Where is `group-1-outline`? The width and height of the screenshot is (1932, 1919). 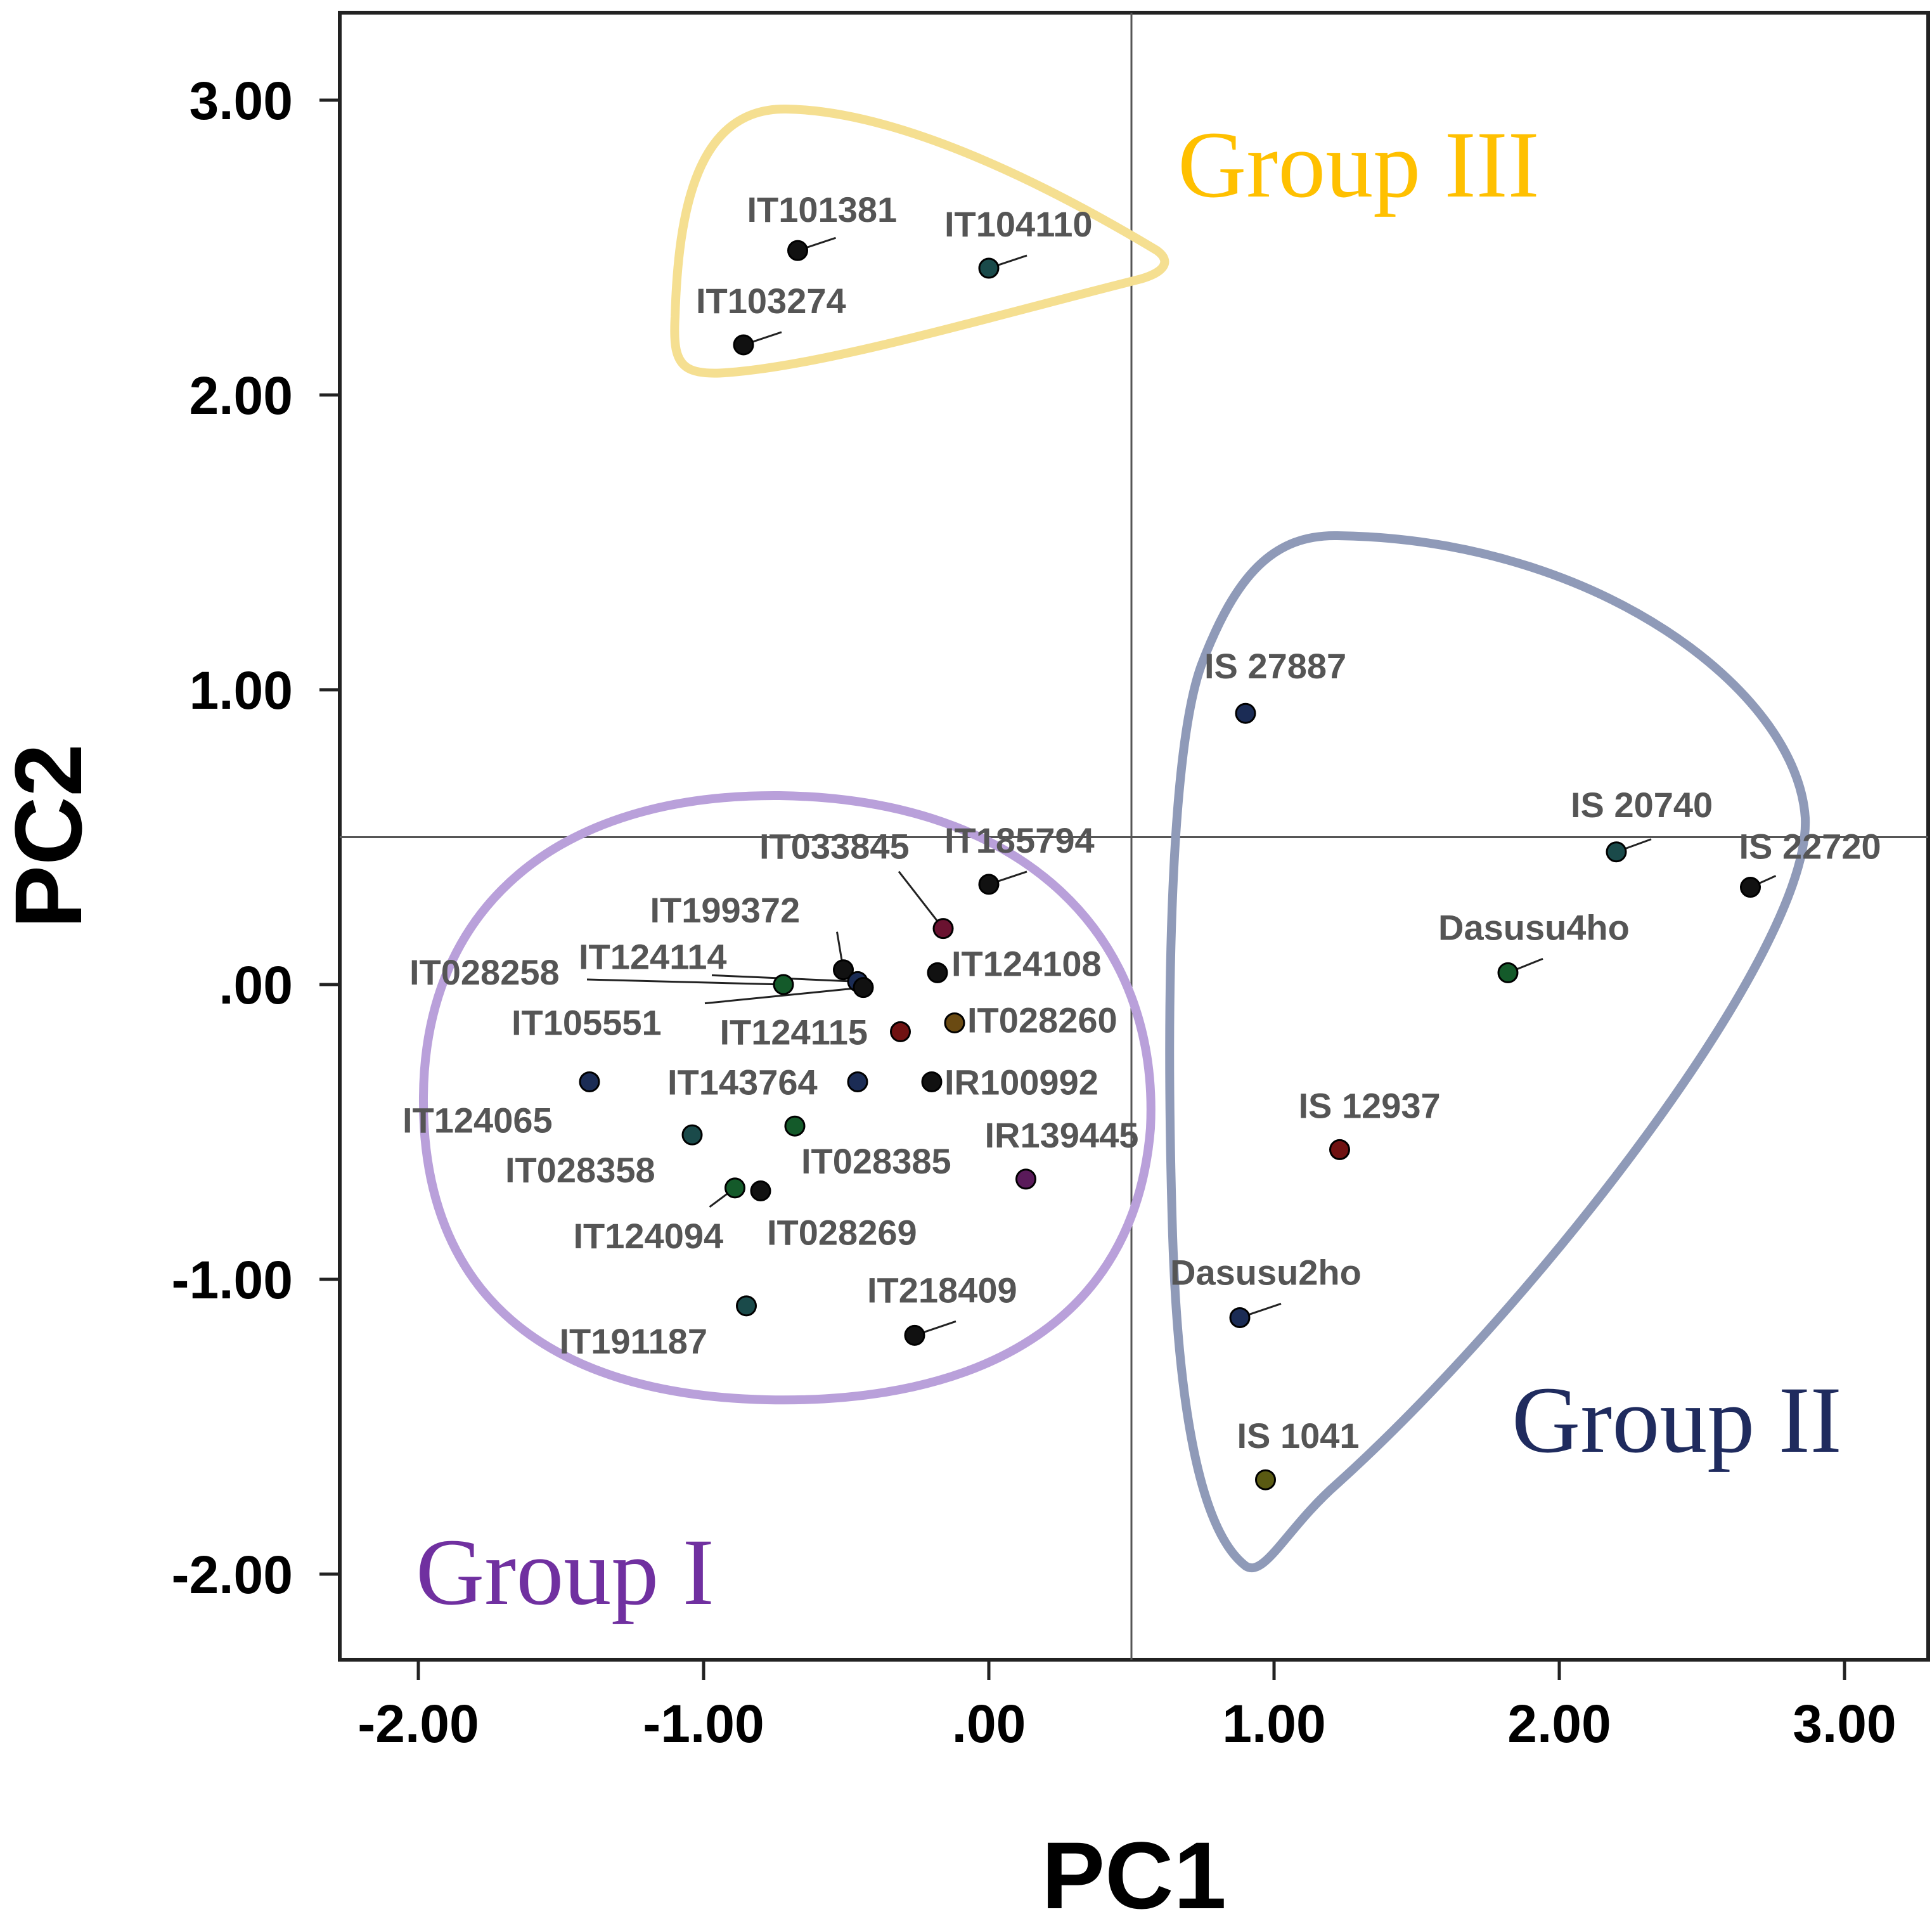
group-1-outline is located at coordinates (787, 1098).